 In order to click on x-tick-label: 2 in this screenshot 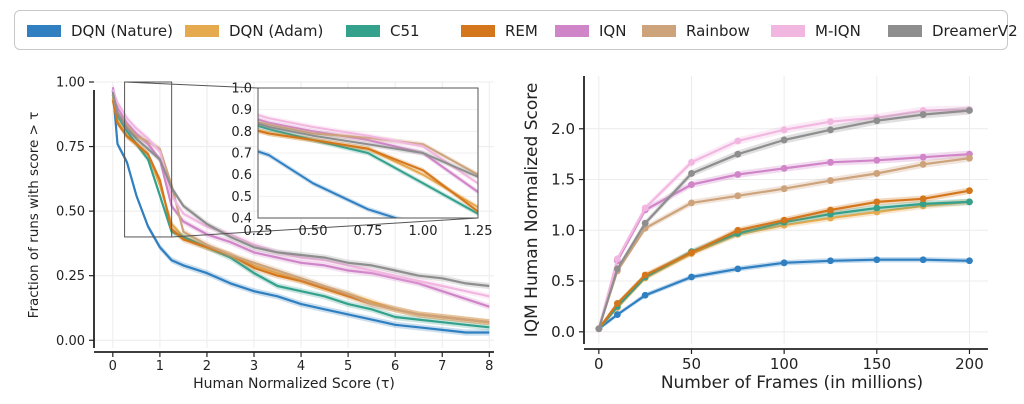, I will do `click(207, 366)`.